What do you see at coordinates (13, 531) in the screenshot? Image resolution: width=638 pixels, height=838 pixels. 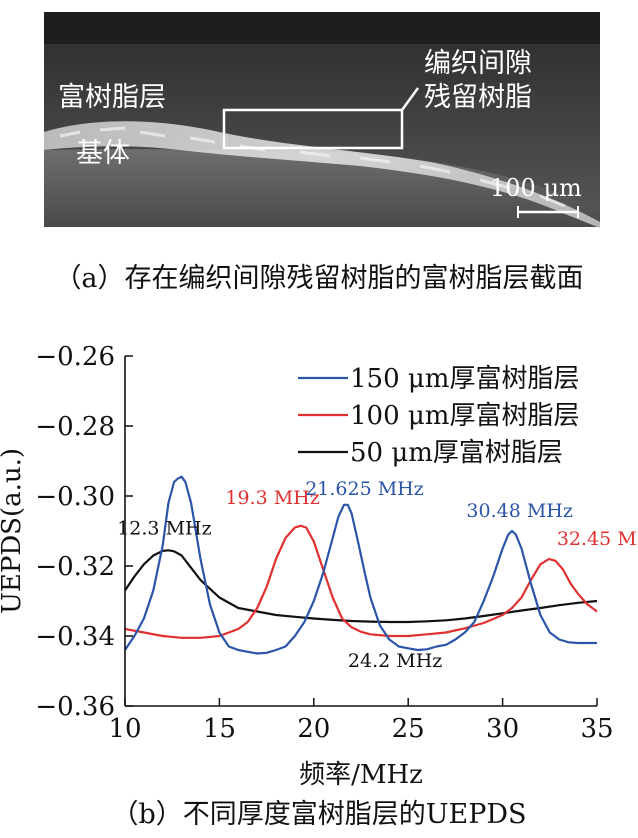 I see `y-axis-label: UEPDS(a.u.)` at bounding box center [13, 531].